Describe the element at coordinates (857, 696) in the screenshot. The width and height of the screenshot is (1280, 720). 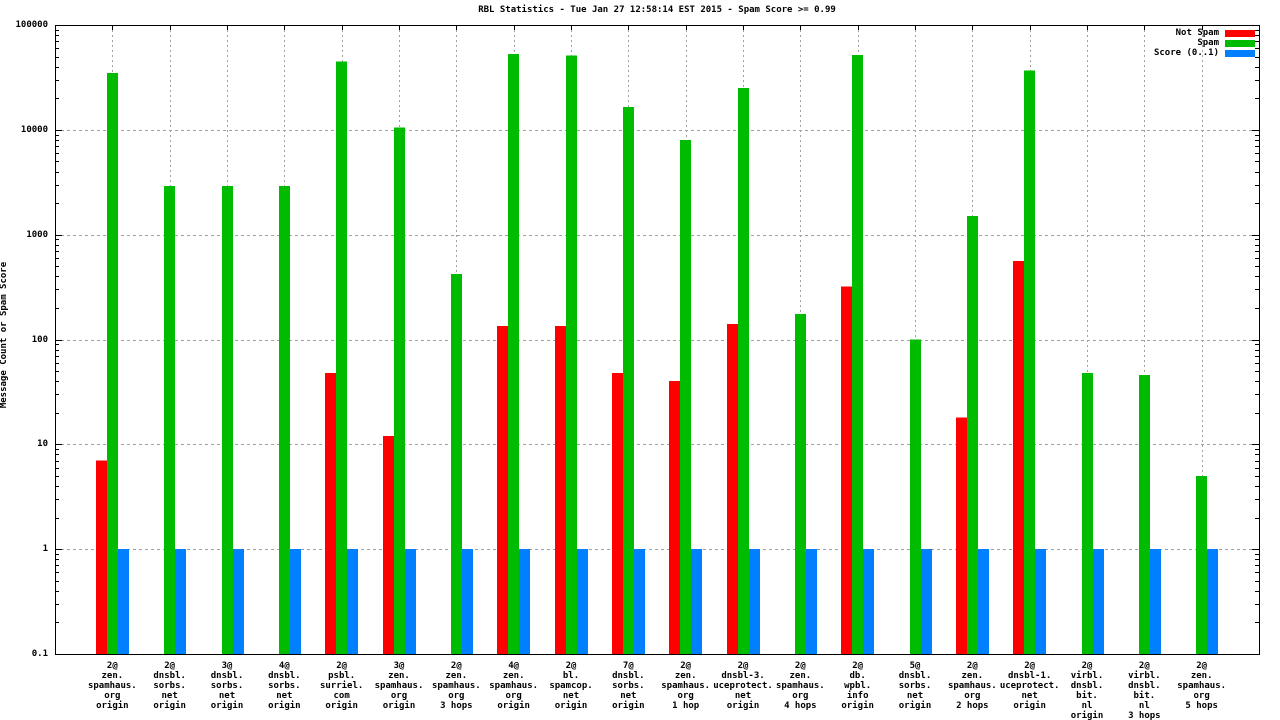
I see `x-category-label-line: info` at that location.